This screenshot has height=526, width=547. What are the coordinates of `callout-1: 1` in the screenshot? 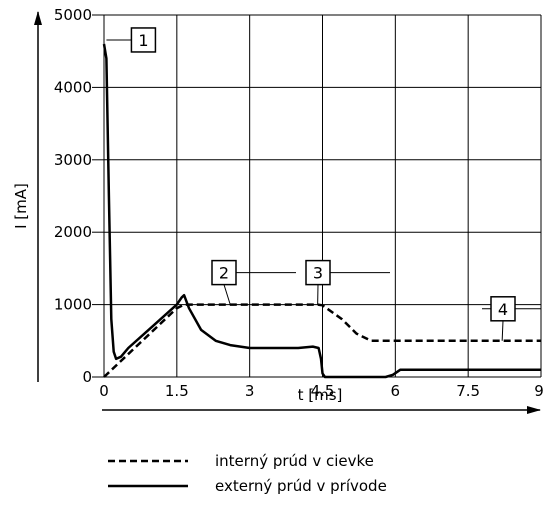 It's located at (131, 40).